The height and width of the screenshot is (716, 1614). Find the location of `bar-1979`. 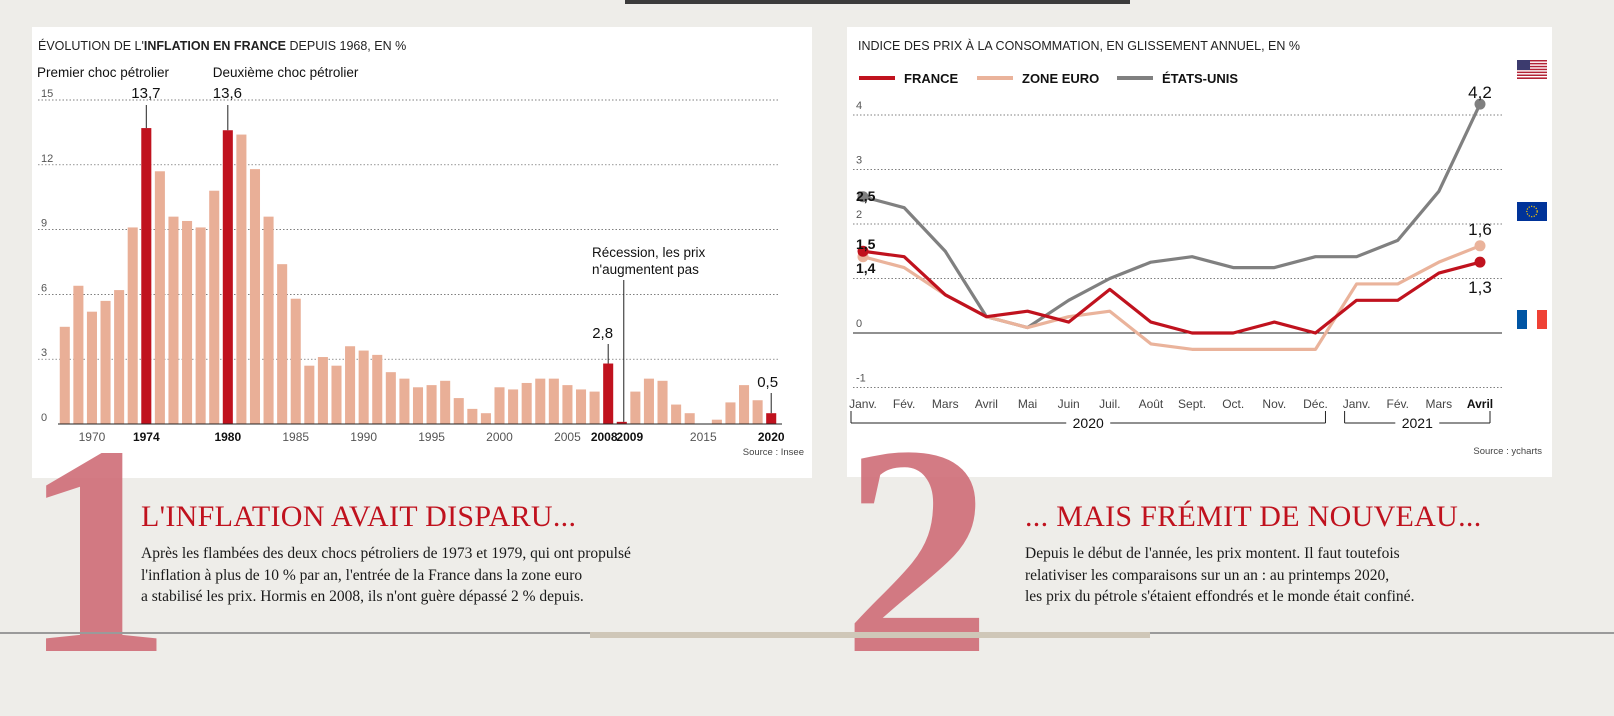

bar-1979 is located at coordinates (214, 307).